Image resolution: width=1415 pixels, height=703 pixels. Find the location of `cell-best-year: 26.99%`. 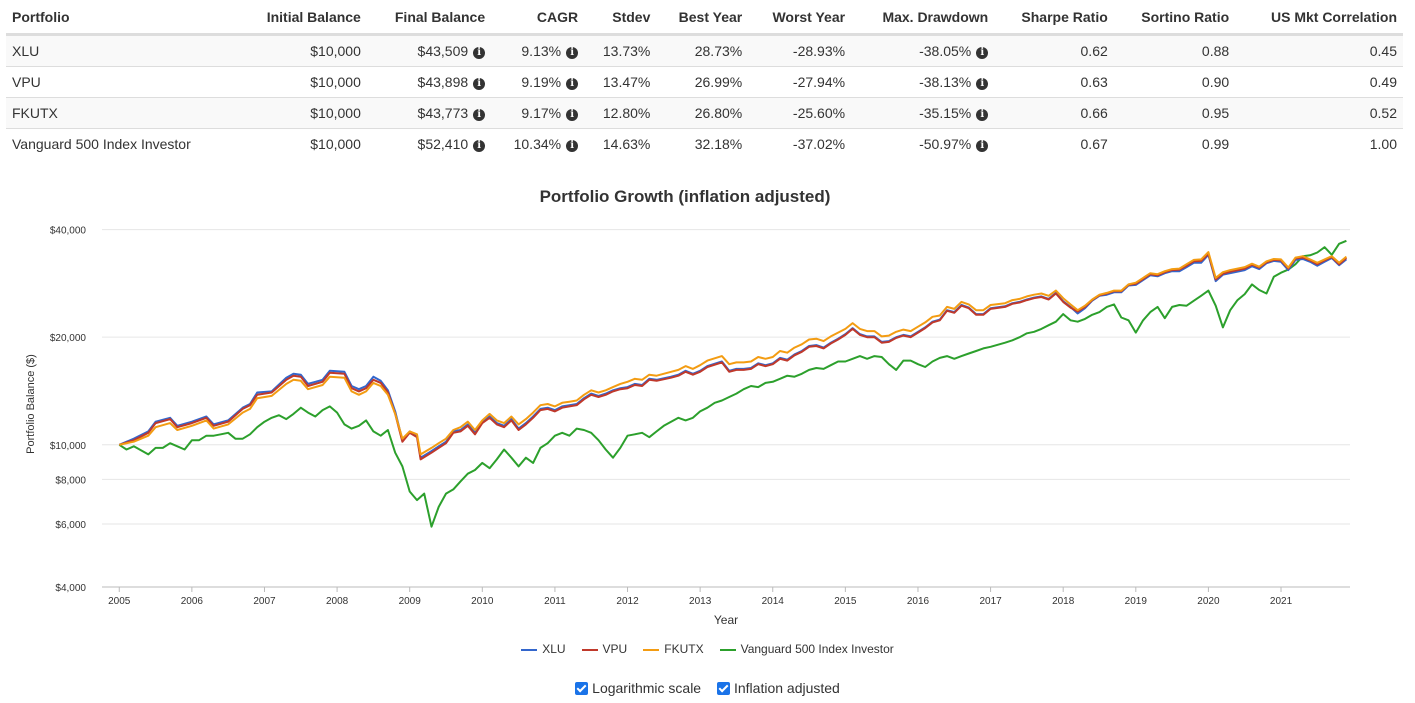

cell-best-year: 26.99% is located at coordinates (702, 82).